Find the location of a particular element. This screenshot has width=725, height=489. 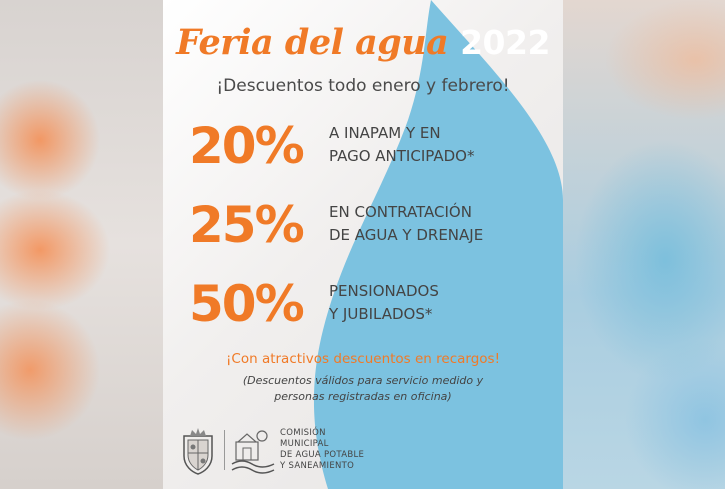

logo-text-line: MUNICIPAL is located at coordinates (304, 444).